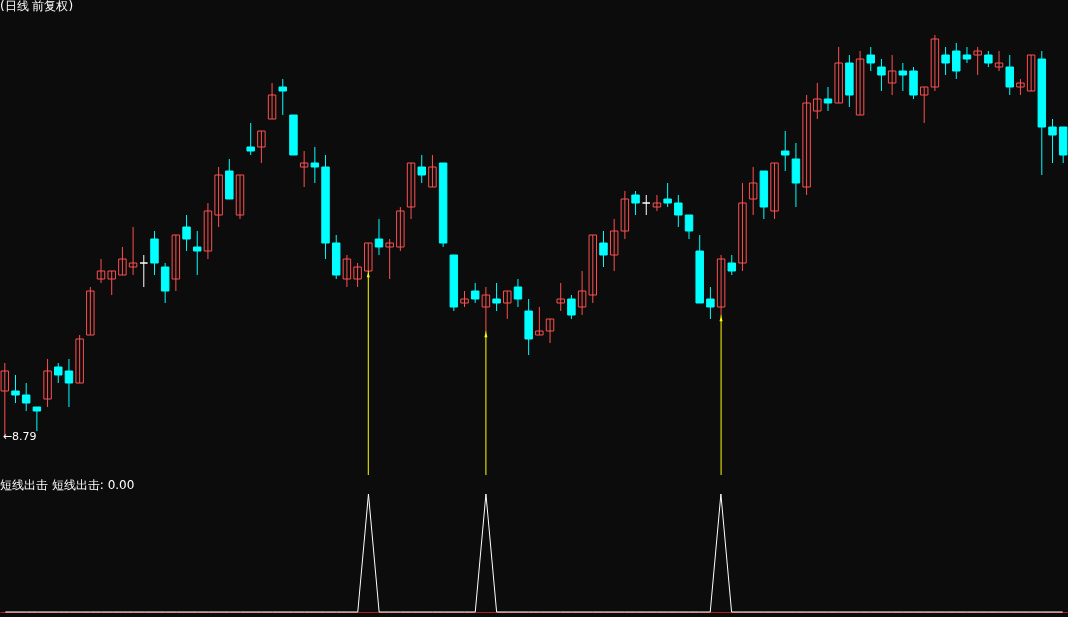  I want to click on chart-title: (日线 前复权), so click(37, 6).